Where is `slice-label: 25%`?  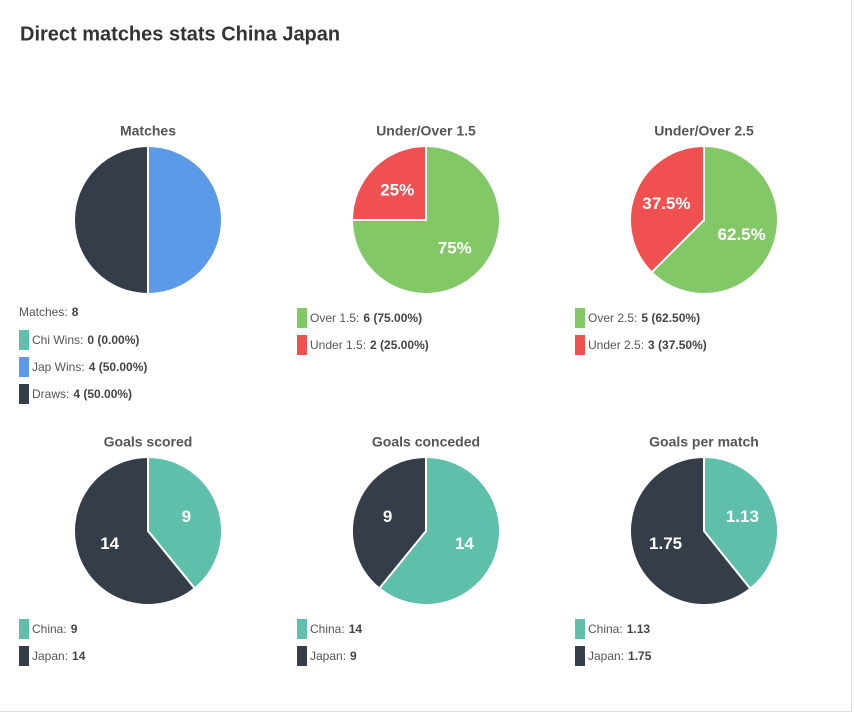
slice-label: 25% is located at coordinates (397, 190).